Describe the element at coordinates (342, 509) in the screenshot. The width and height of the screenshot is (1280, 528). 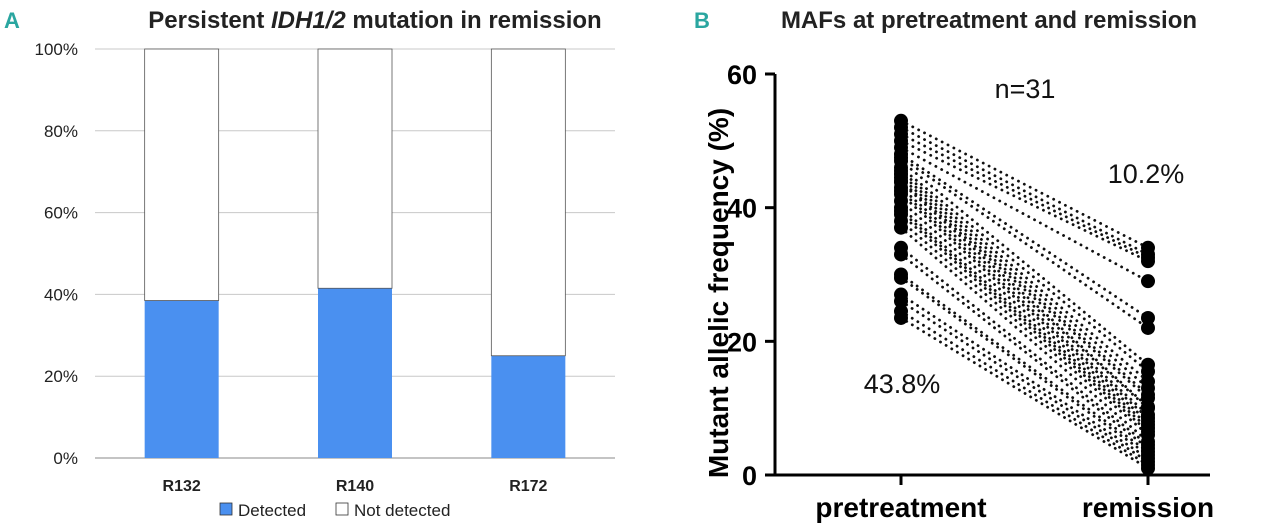
I see `legend-swatch-not-detected` at that location.